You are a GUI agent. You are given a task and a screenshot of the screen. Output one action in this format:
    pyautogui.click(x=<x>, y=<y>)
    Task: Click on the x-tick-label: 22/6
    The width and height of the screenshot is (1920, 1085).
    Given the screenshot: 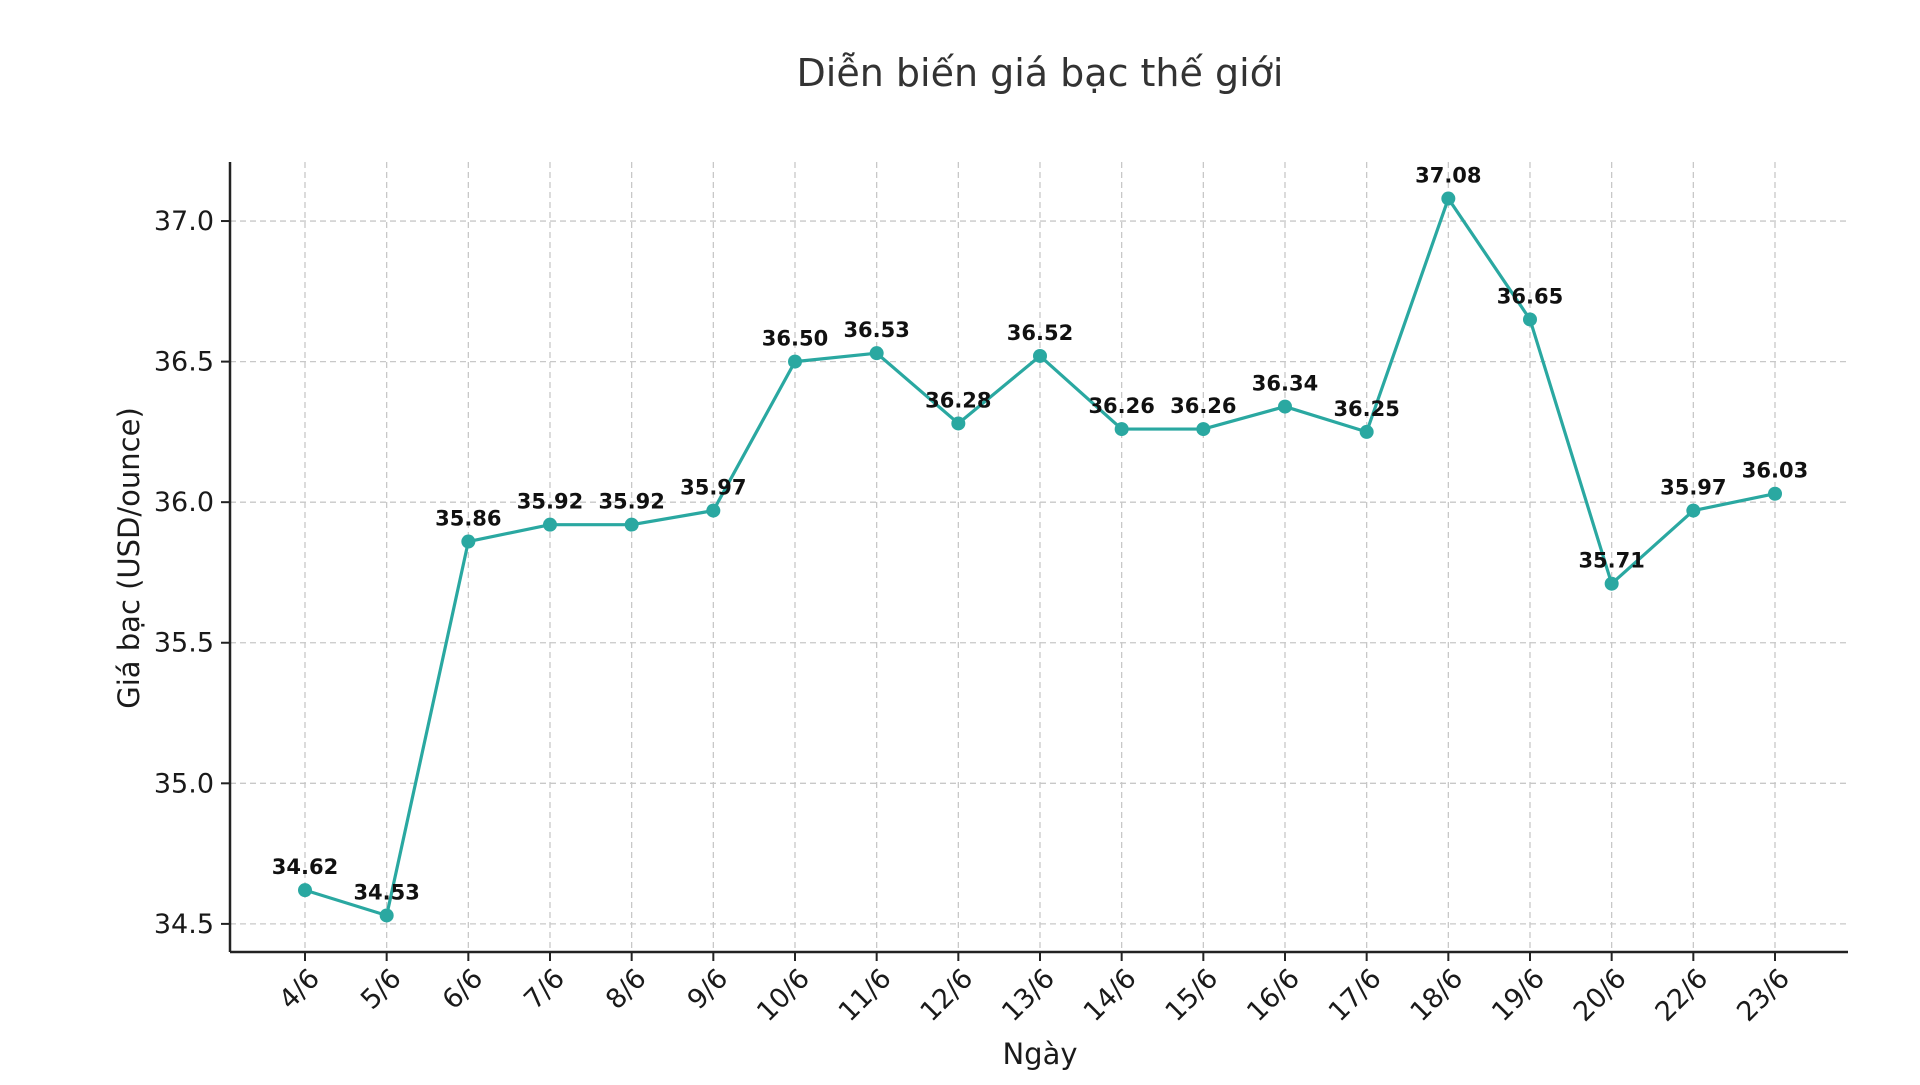 What is the action you would take?
    pyautogui.click(x=1681, y=995)
    